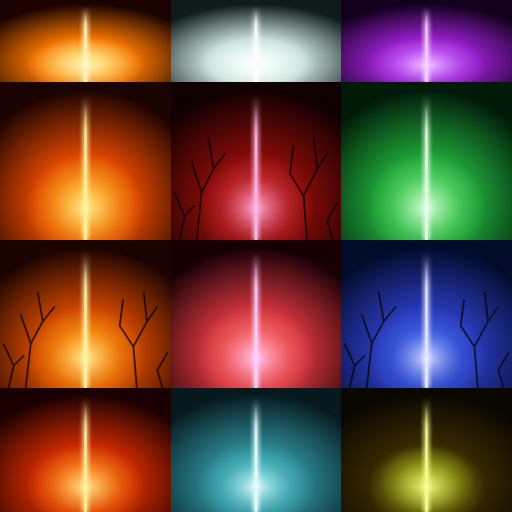 The image size is (512, 512). I want to click on tile-blue-forest-art, so click(426, 314).